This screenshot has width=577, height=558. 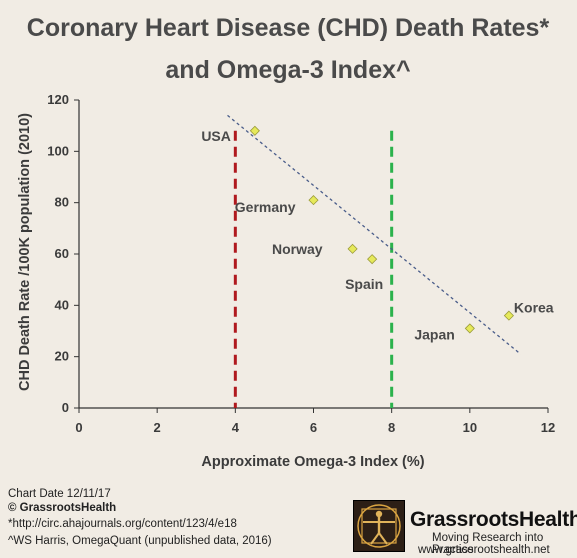 I want to click on x-tick-label: 8, so click(x=391, y=427).